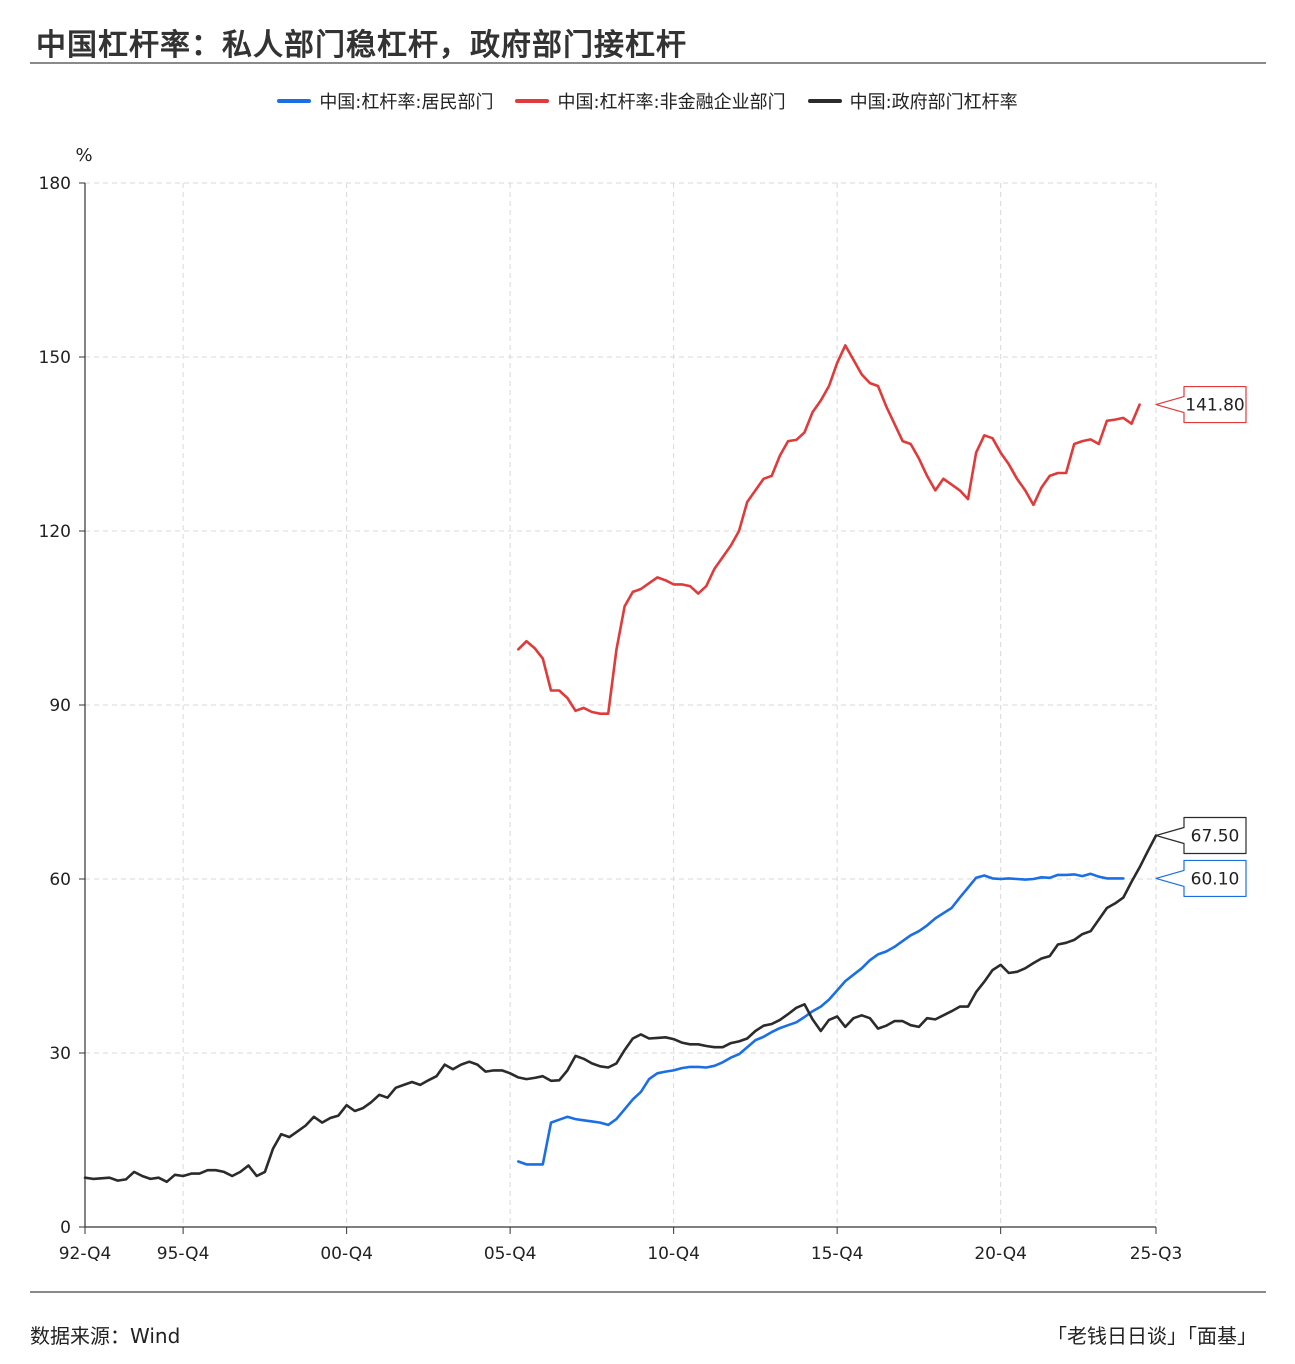  What do you see at coordinates (673, 1254) in the screenshot?
I see `x-tick-label: 10-Q4` at bounding box center [673, 1254].